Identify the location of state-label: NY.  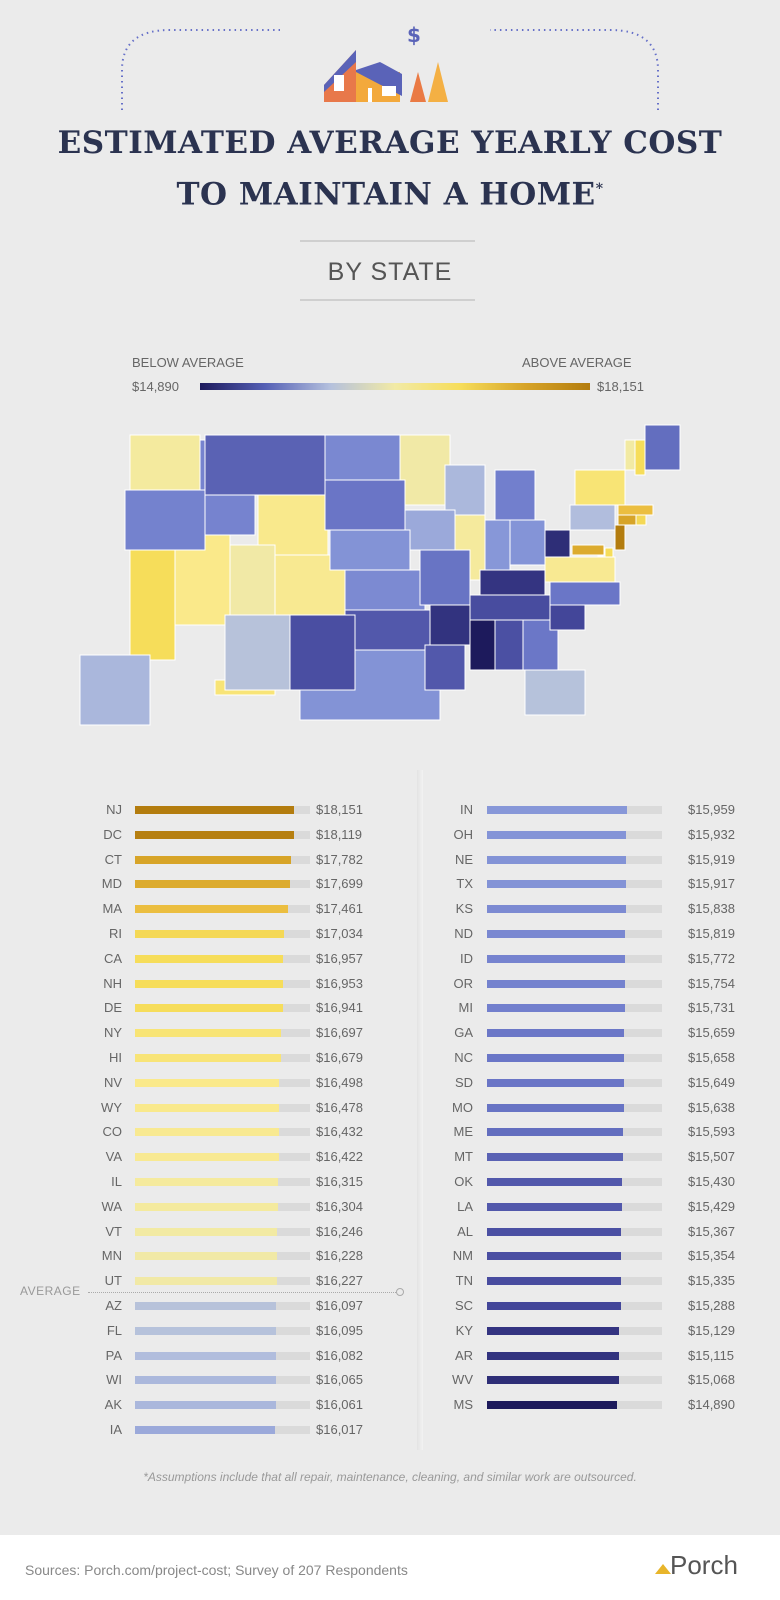
(112, 1033).